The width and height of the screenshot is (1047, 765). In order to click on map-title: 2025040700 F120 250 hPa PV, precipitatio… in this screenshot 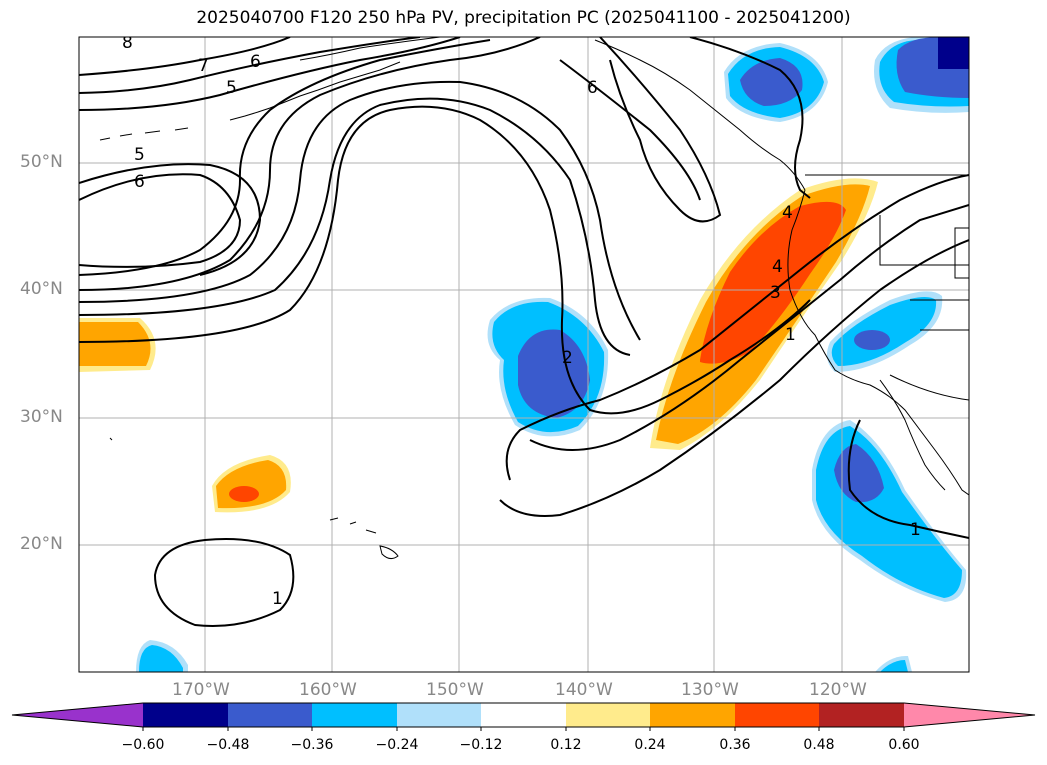, I will do `click(523, 18)`.